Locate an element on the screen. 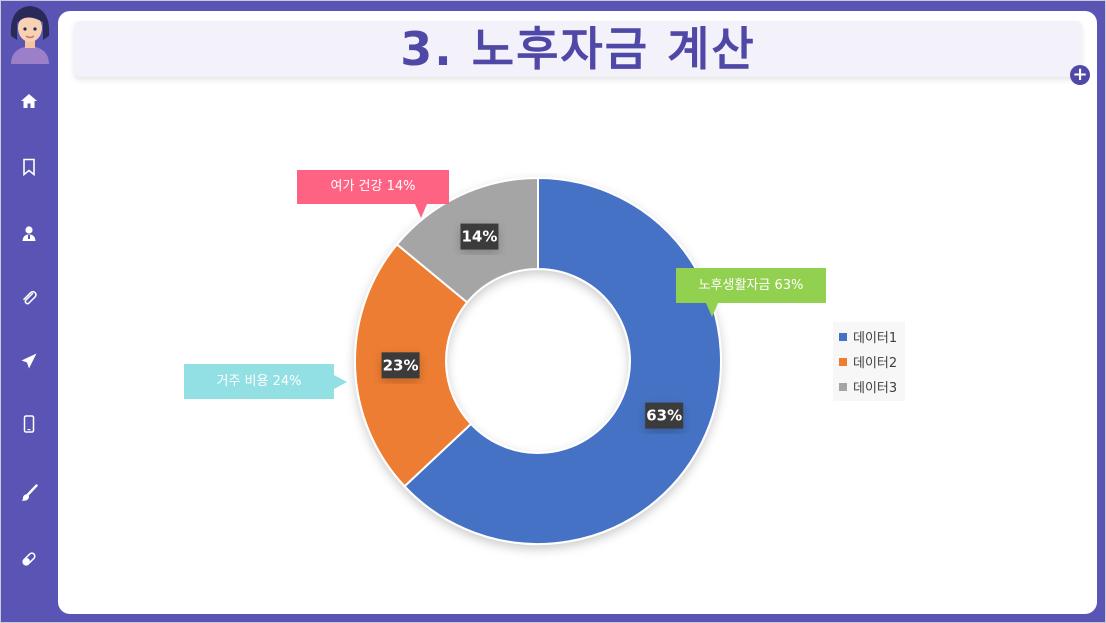 The width and height of the screenshot is (1106, 623). bookmark-icon is located at coordinates (29, 167).